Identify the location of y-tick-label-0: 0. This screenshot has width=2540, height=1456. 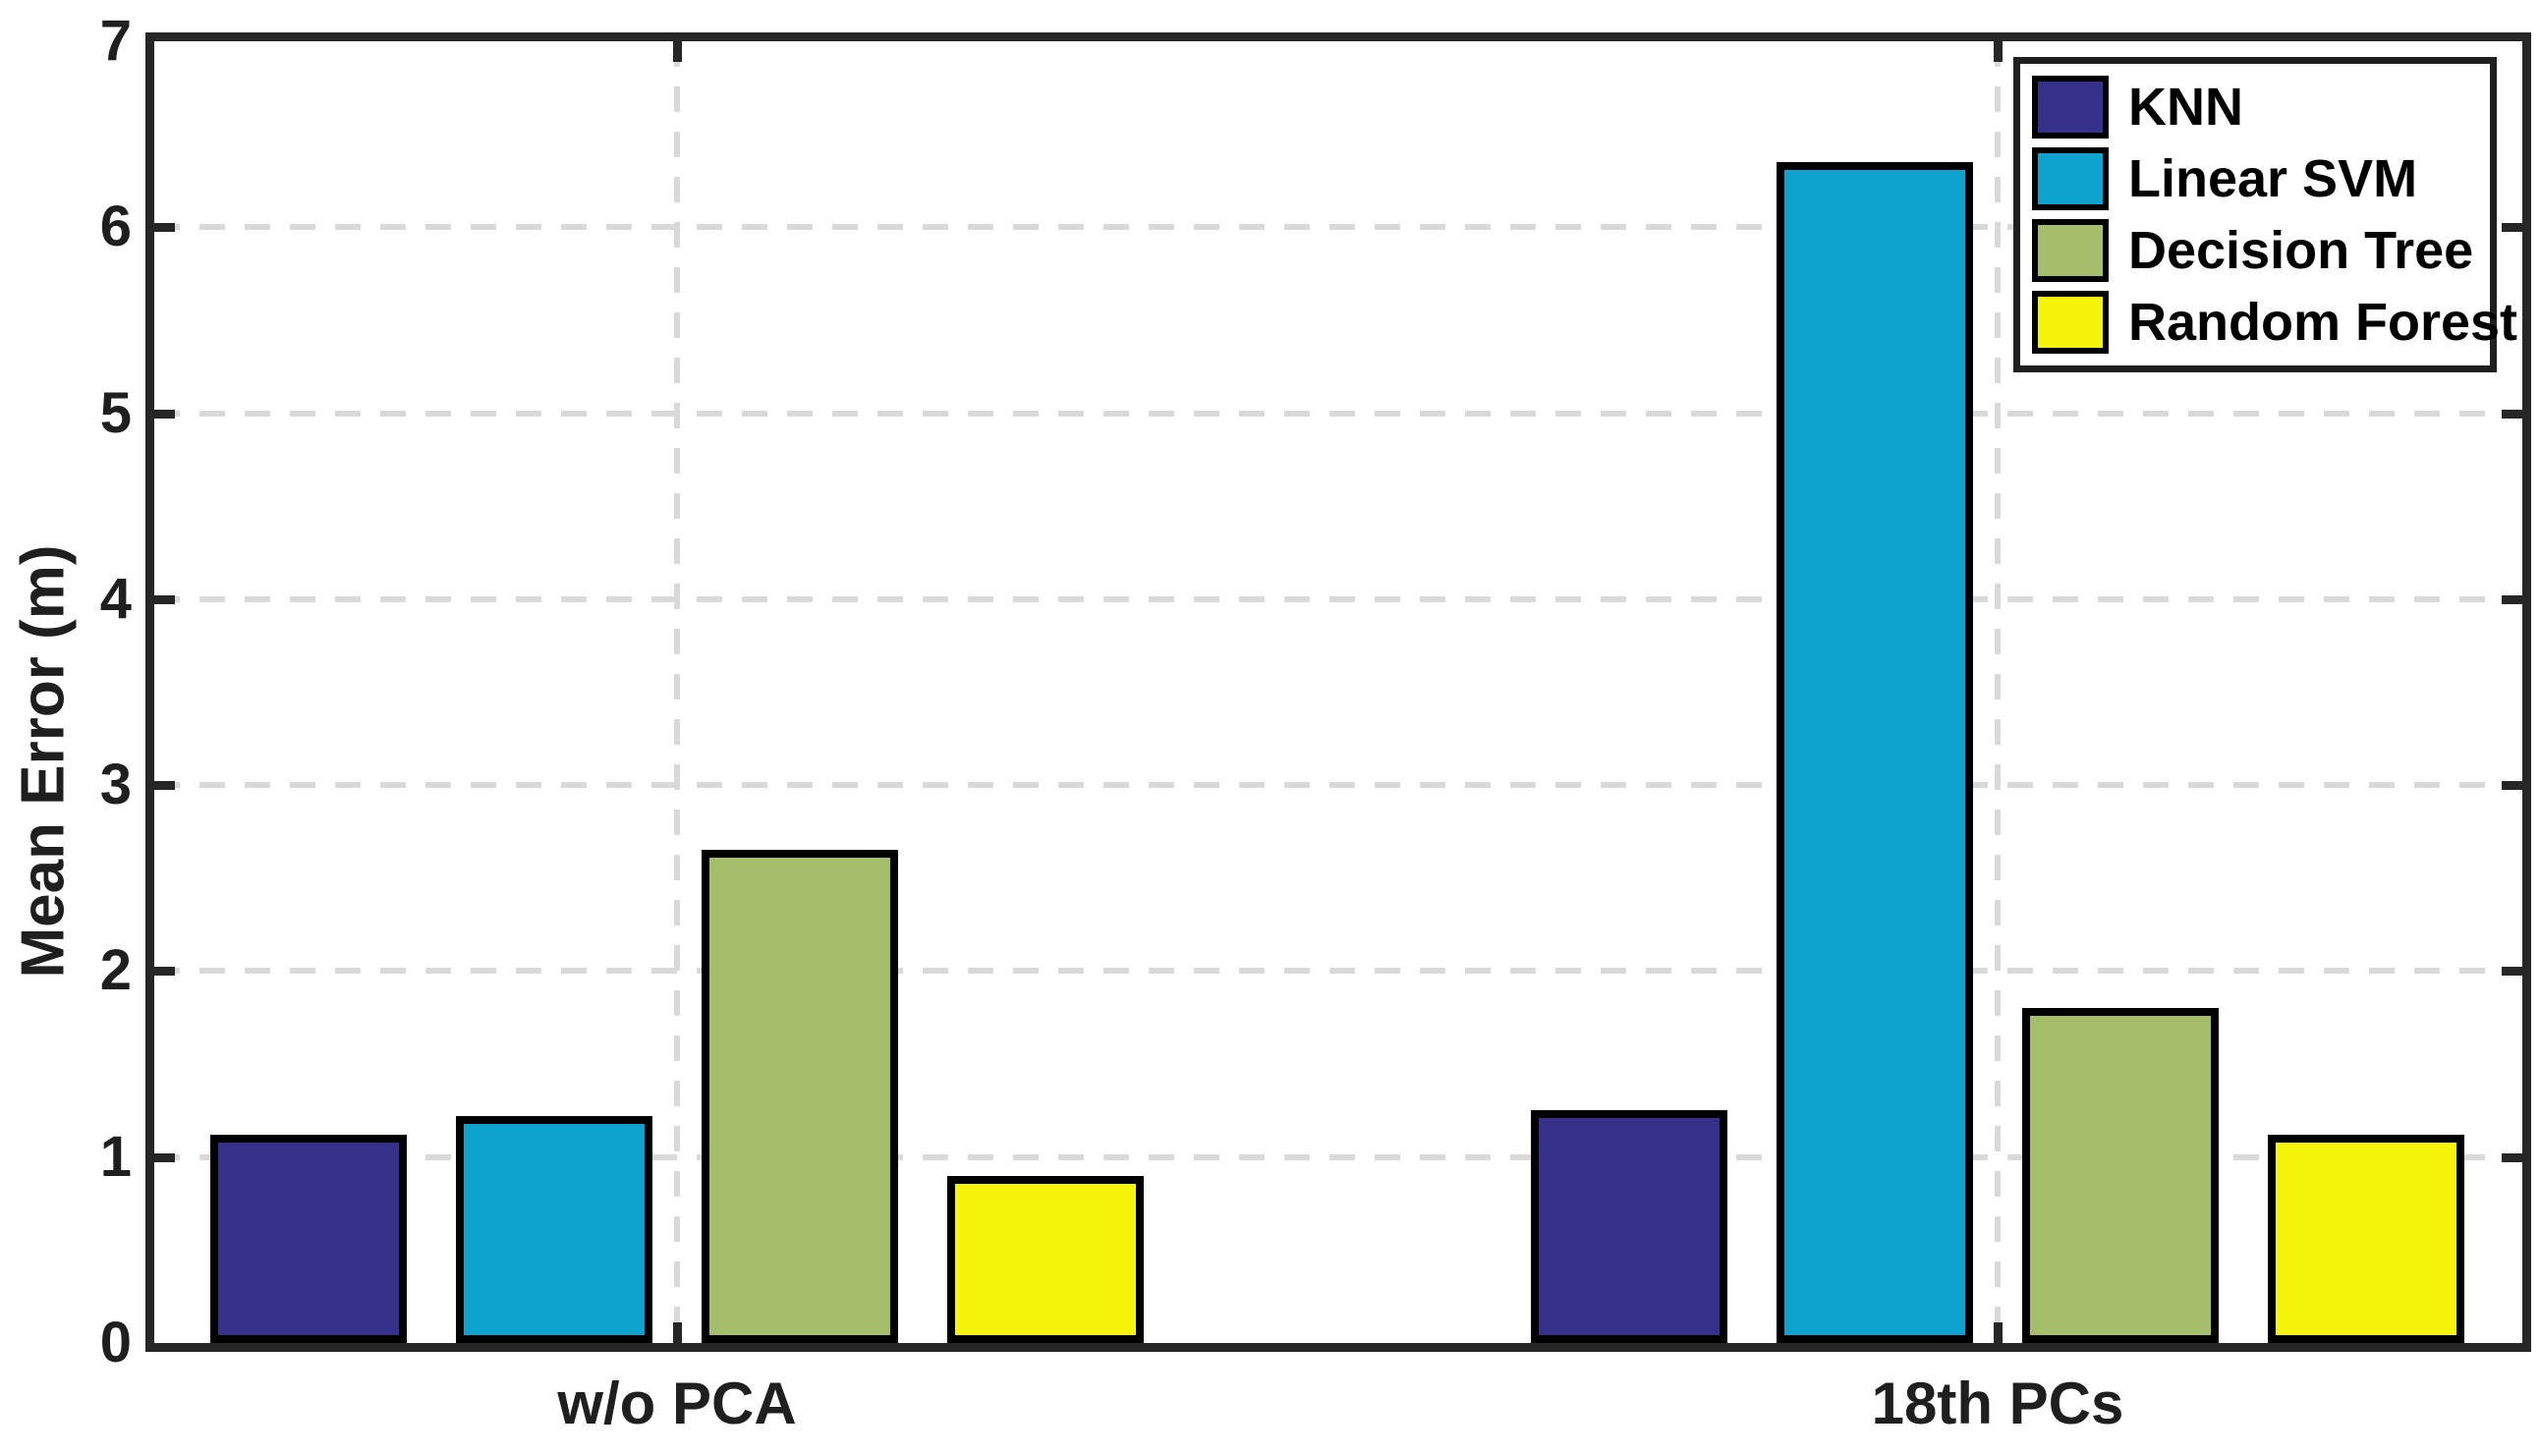
(115, 1342).